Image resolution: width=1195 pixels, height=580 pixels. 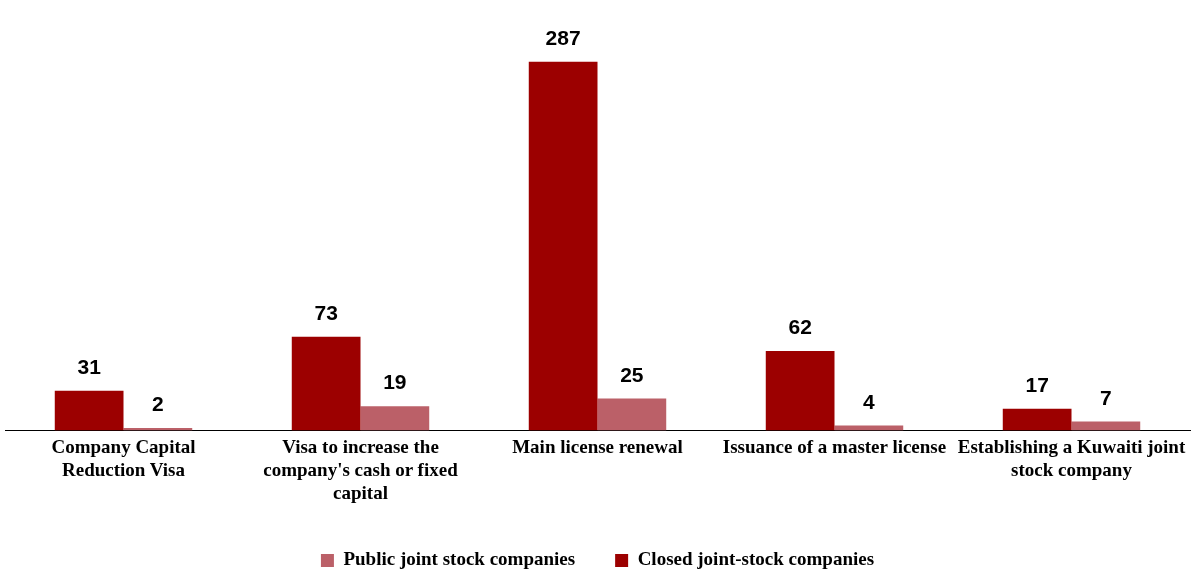 What do you see at coordinates (459, 559) in the screenshot?
I see `legend-label: Public joint stock companies` at bounding box center [459, 559].